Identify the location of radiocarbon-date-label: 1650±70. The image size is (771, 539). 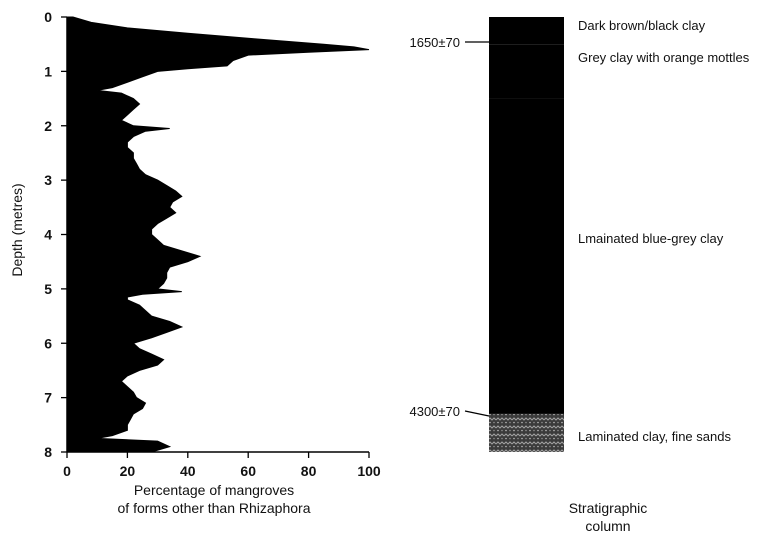
(434, 42).